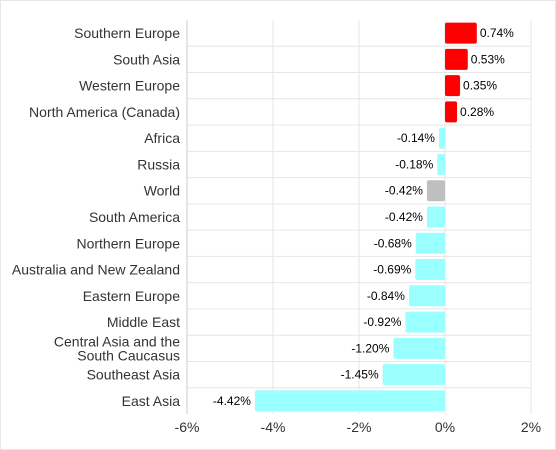 The height and width of the screenshot is (450, 556). I want to click on x-tick-label: -6%, so click(187, 427).